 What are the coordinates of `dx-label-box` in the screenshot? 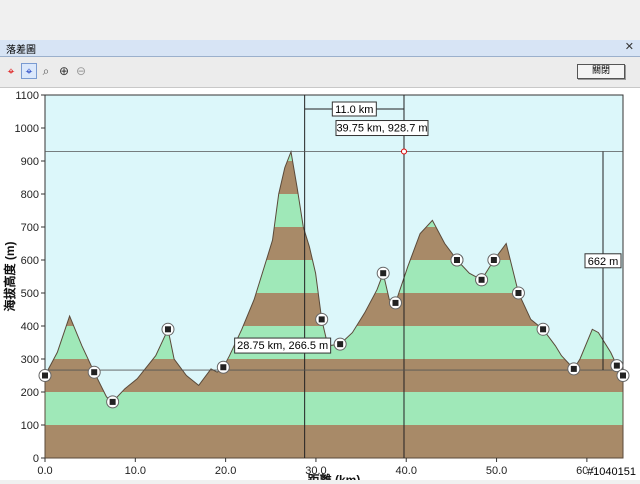 It's located at (354, 109).